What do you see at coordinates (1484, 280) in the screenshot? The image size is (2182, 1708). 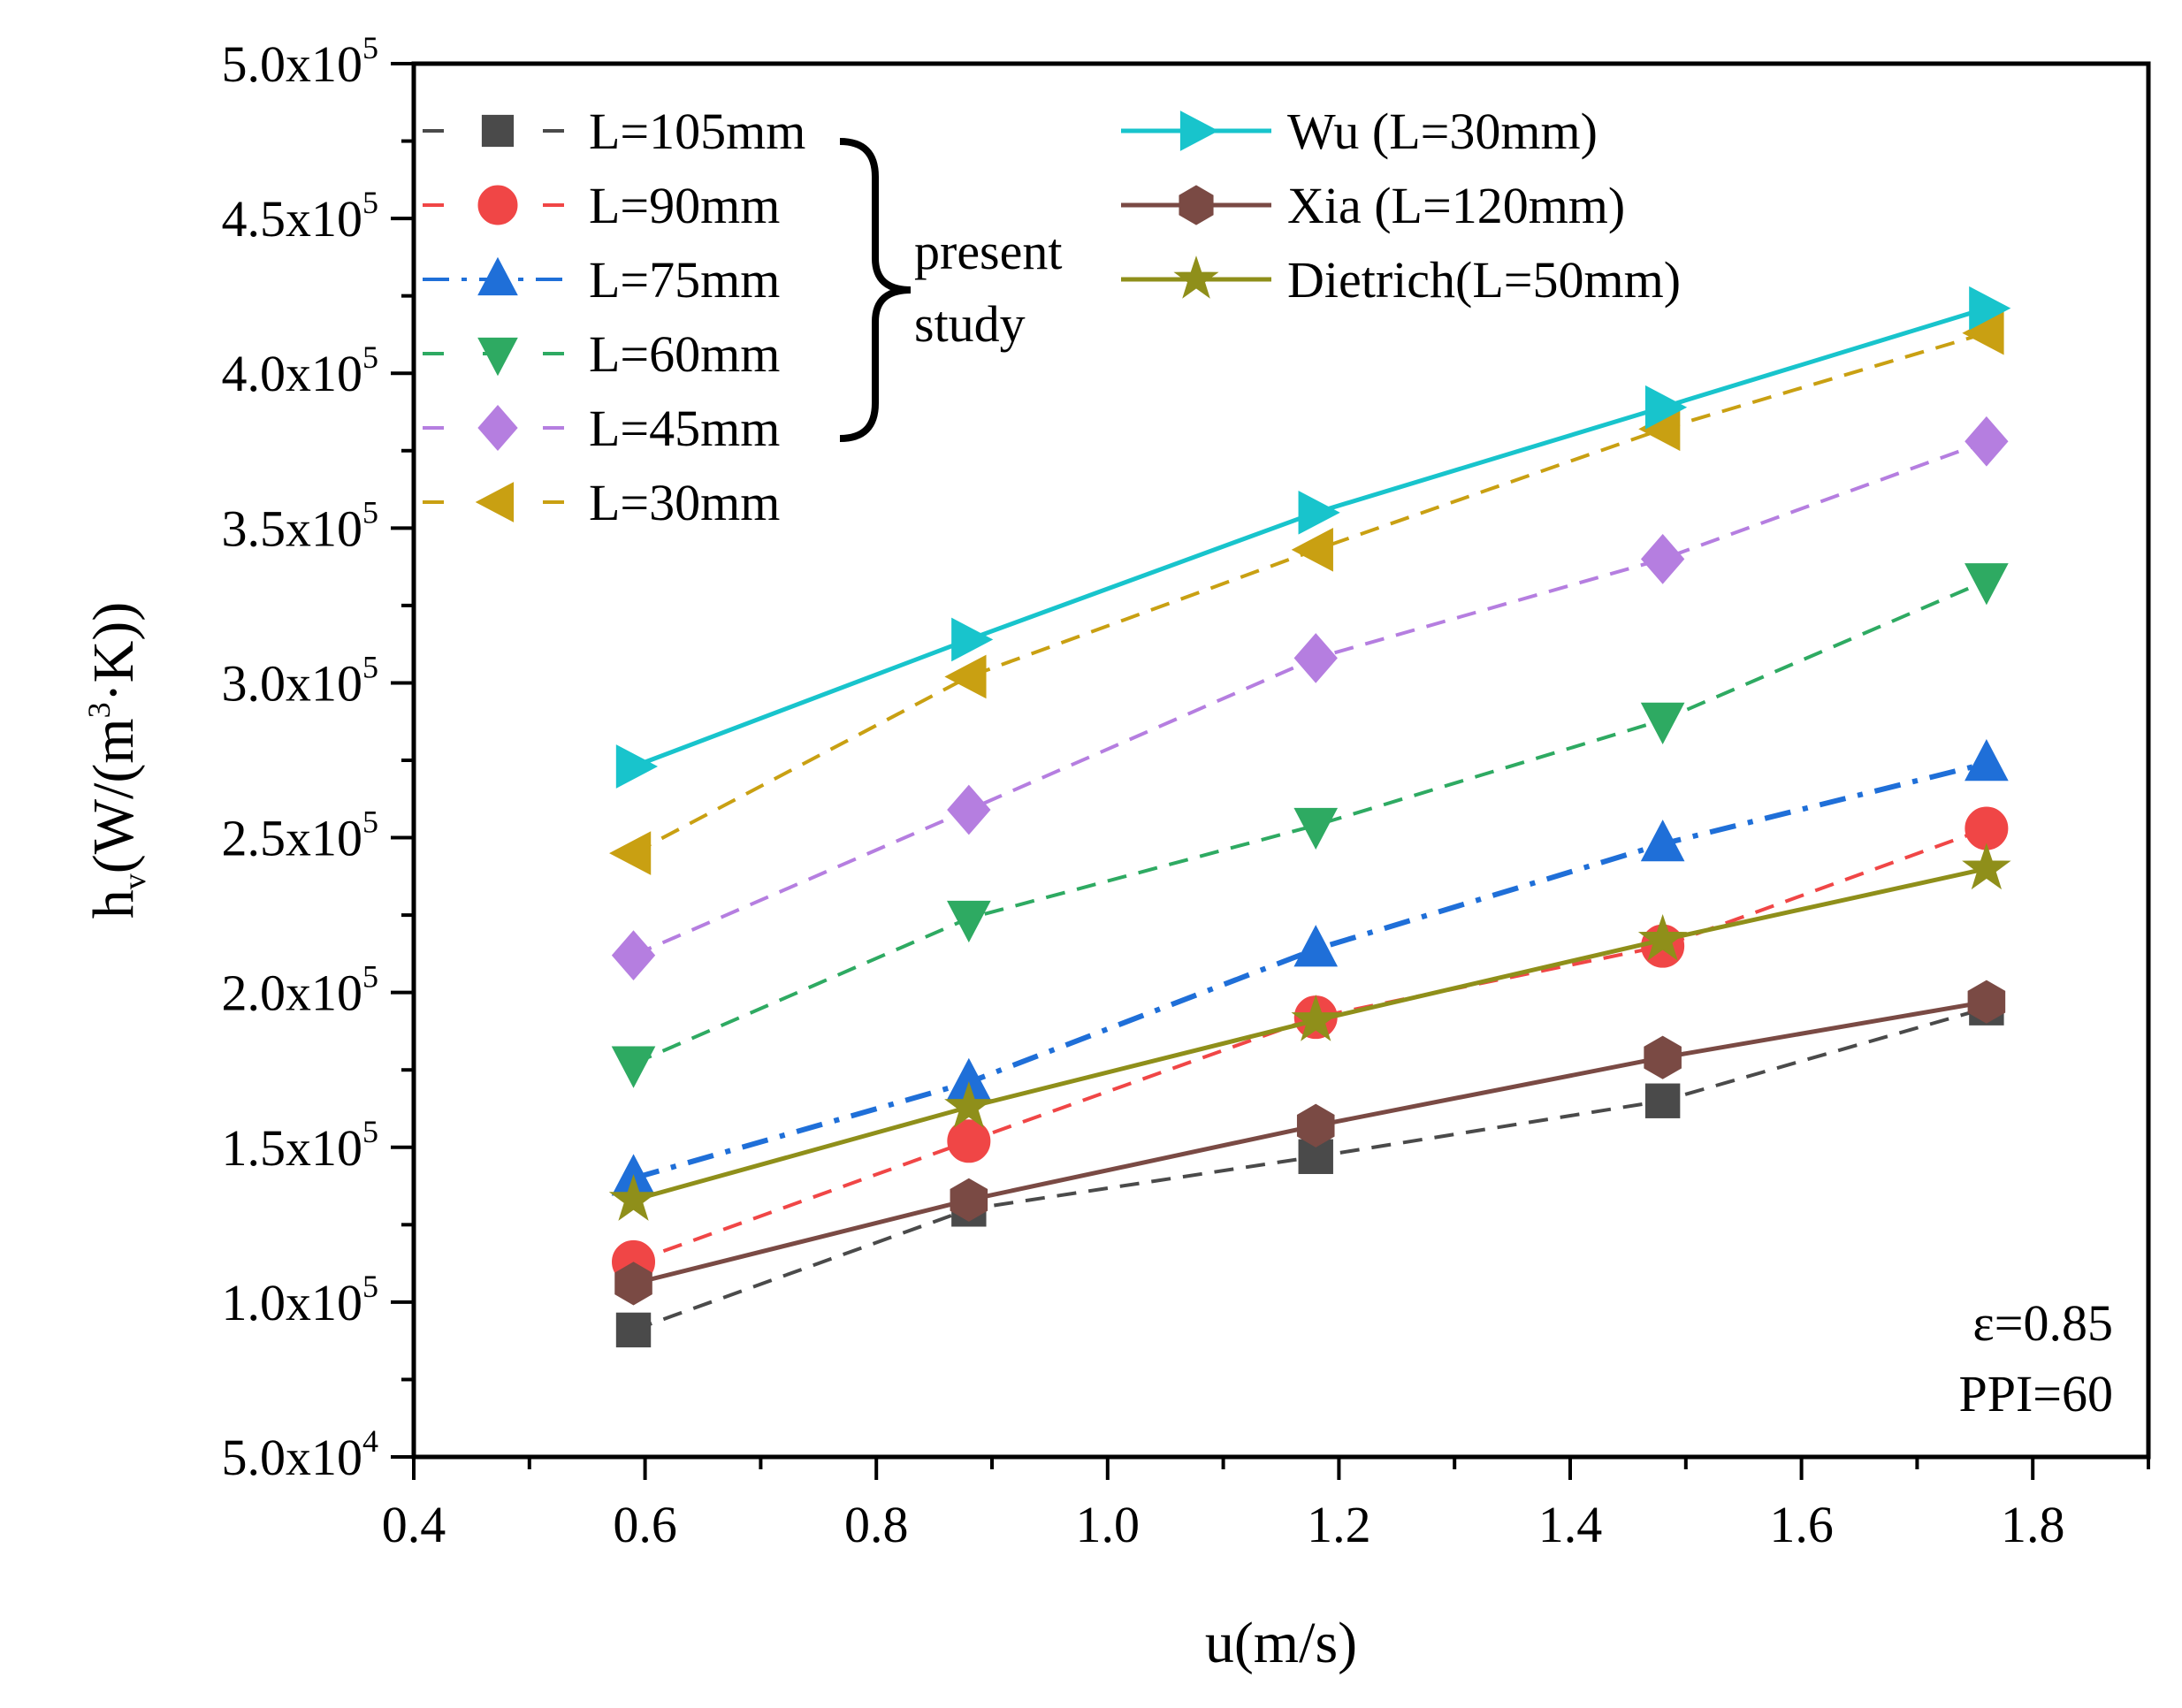 I see `legend-label: Dietrich(L=50mm)` at bounding box center [1484, 280].